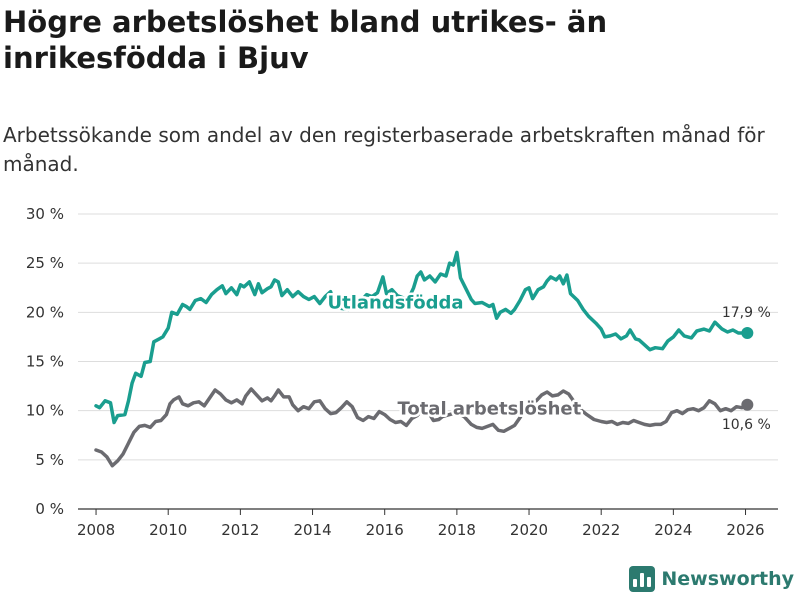 This screenshot has width=800, height=600. I want to click on y-tick-label: 15 %, so click(45, 362).